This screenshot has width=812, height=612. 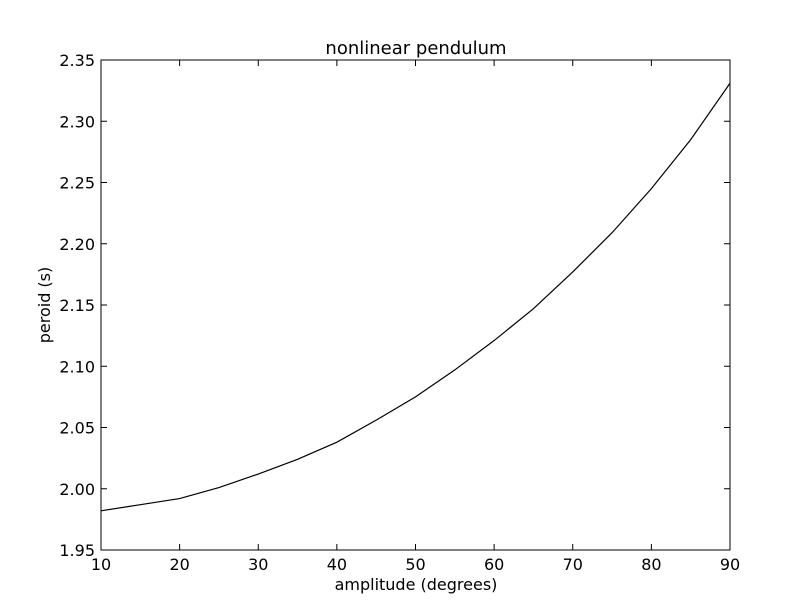 What do you see at coordinates (77, 183) in the screenshot?
I see `y-tick-label: 2.25` at bounding box center [77, 183].